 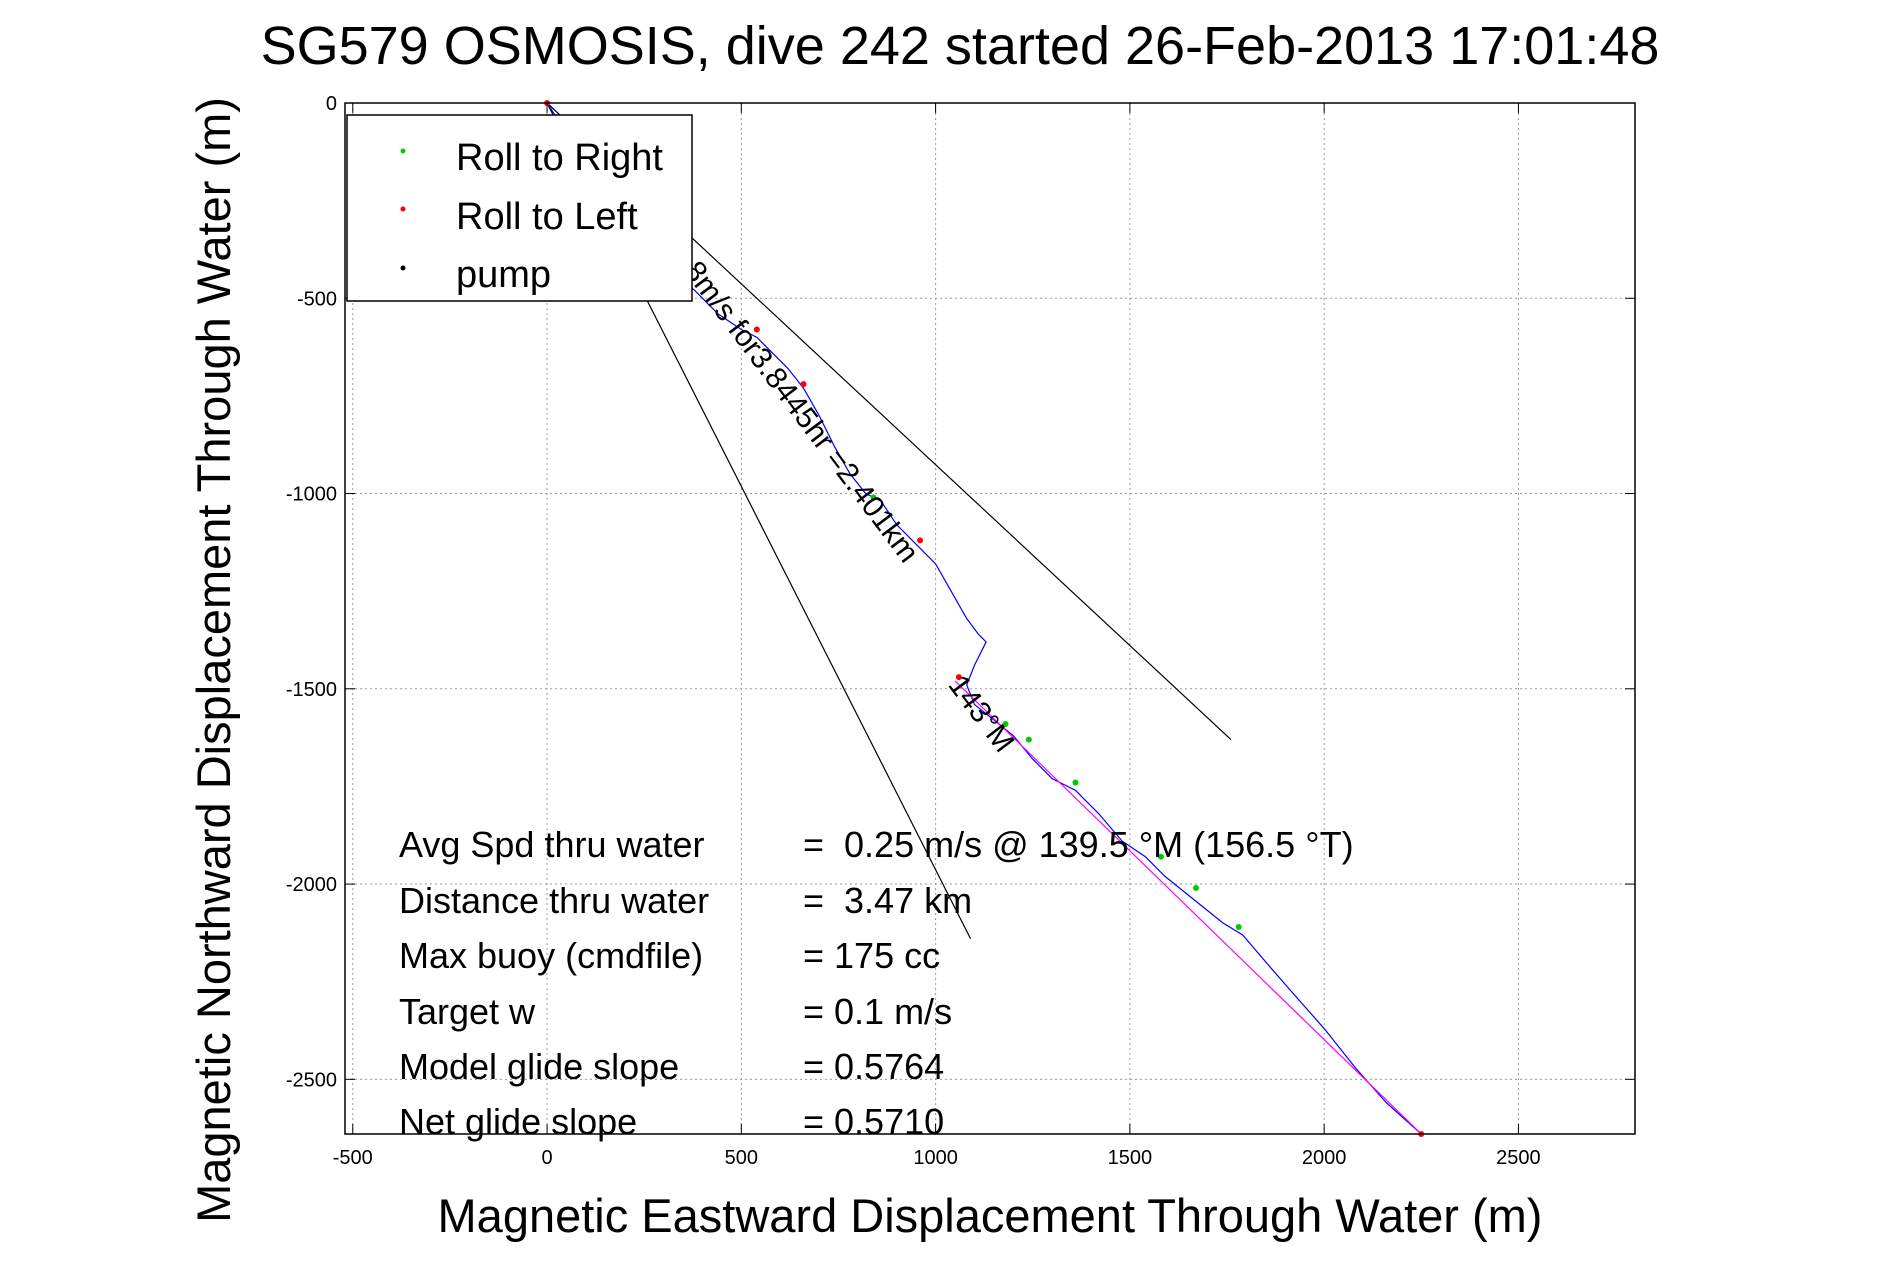 I want to click on stat-value-target-w: = 0.1 m/s, so click(x=877, y=1011).